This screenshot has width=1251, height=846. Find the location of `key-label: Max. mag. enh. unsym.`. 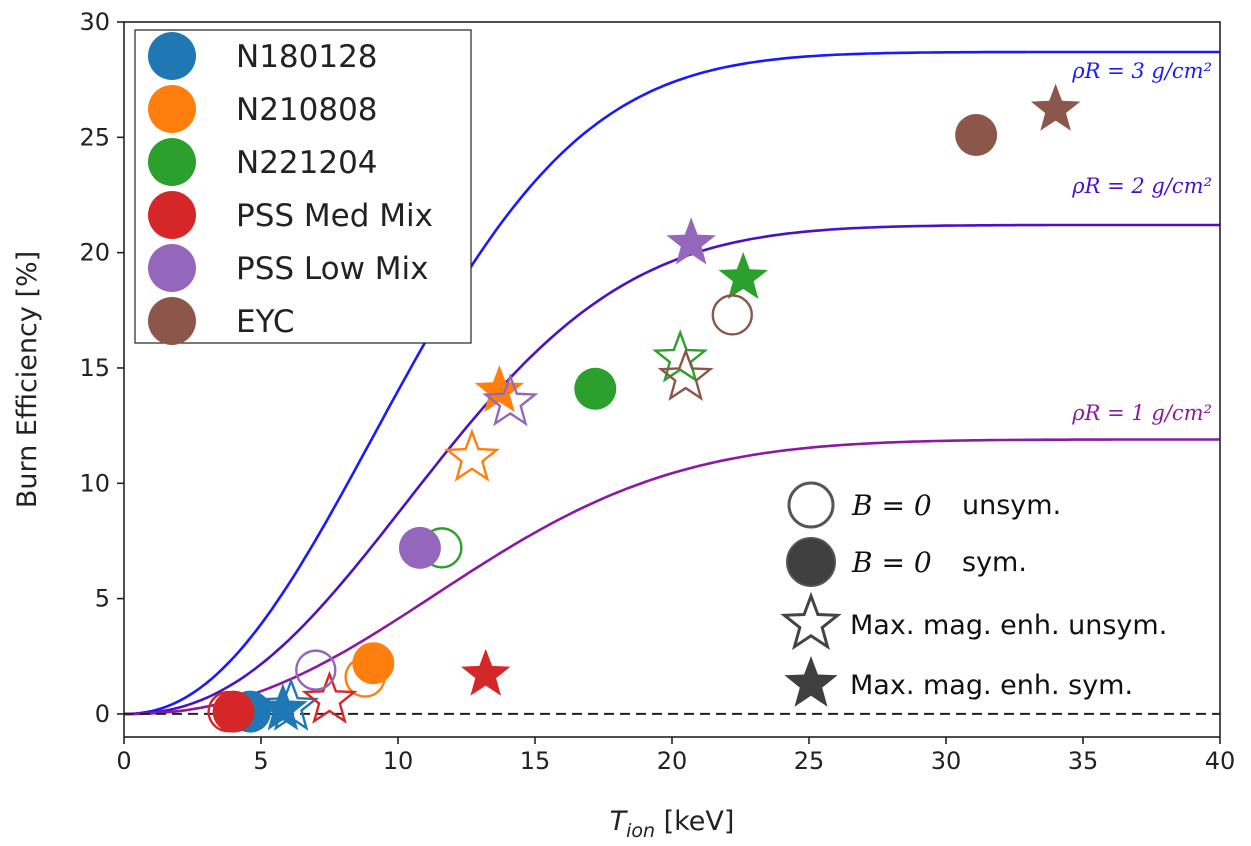

key-label: Max. mag. enh. unsym. is located at coordinates (1008, 625).